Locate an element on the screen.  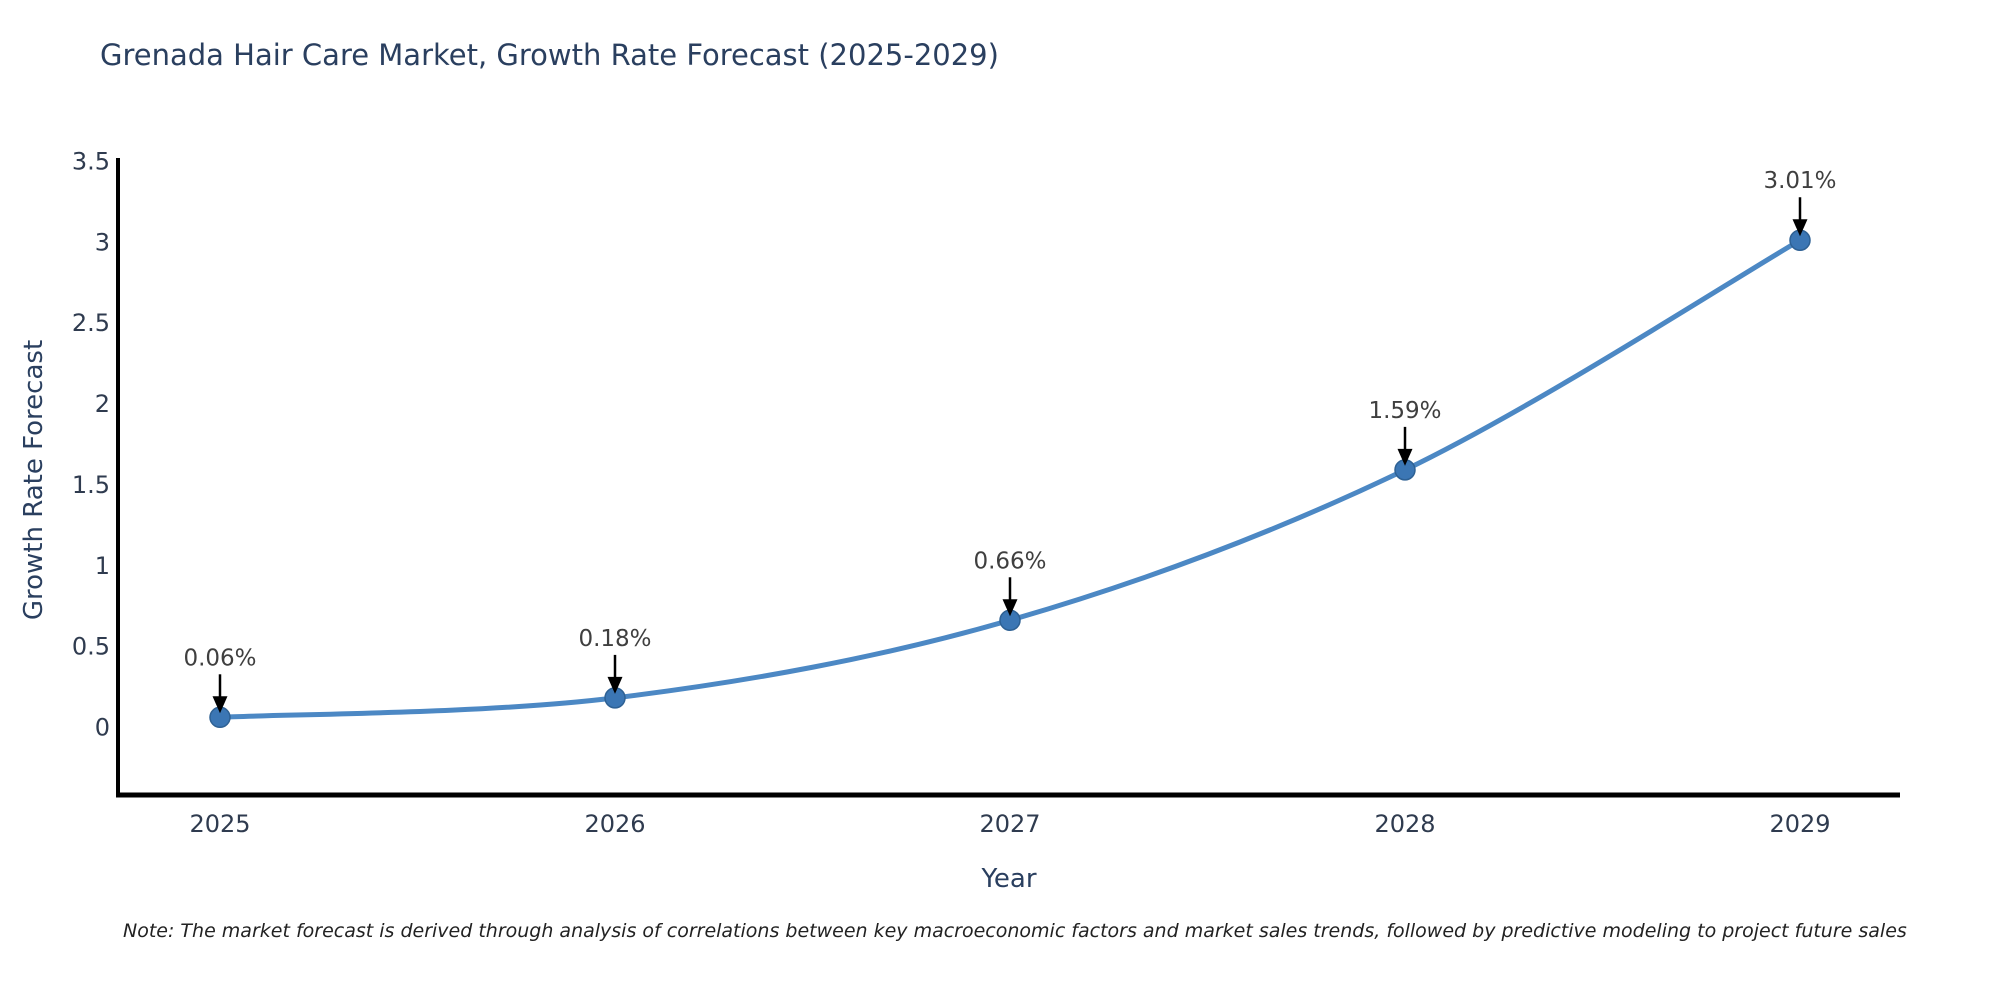
point-value-label: 1.59% is located at coordinates (1404, 411).